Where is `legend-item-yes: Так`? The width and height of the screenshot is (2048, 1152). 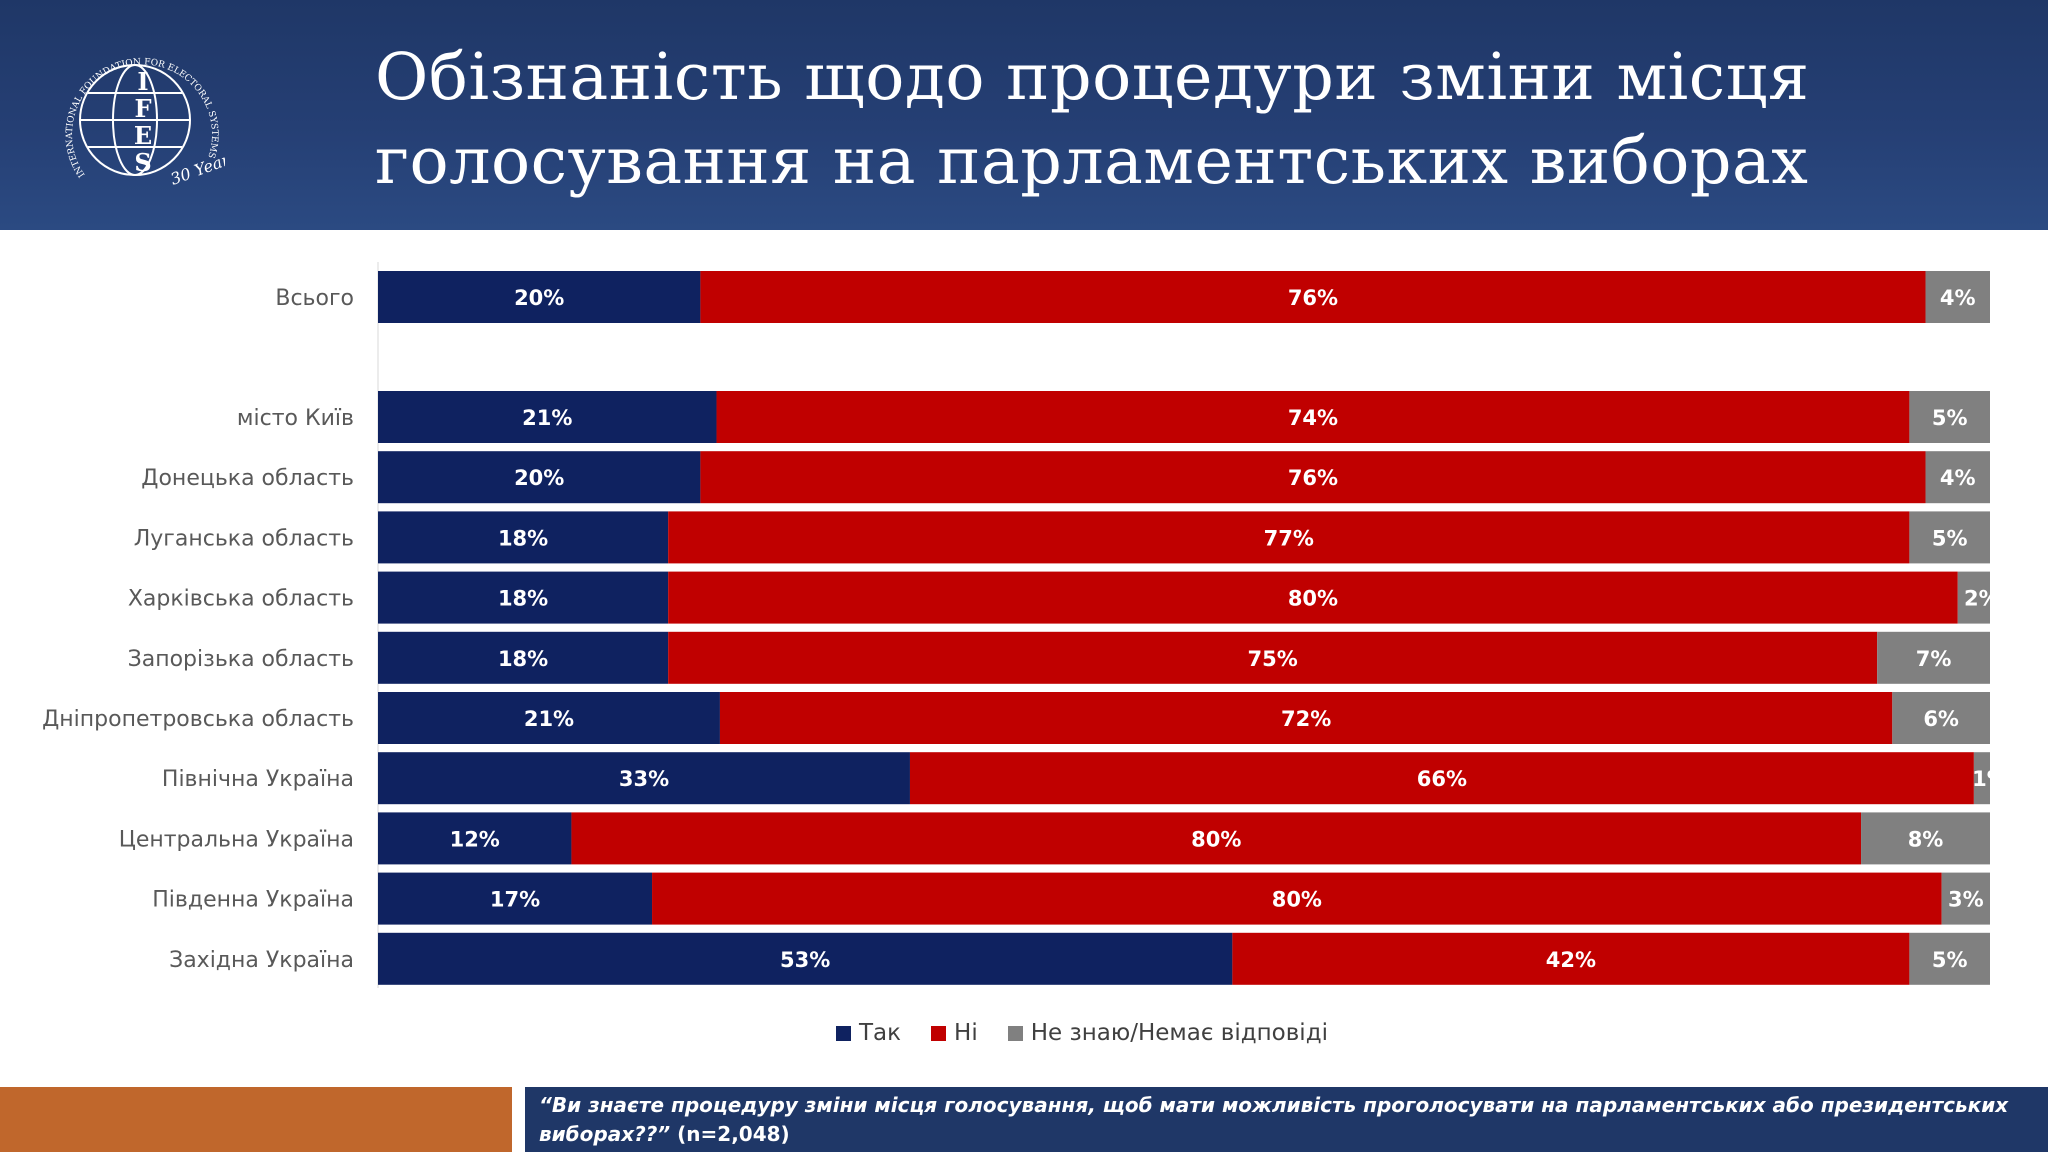
legend-item-yes: Так is located at coordinates (868, 1033).